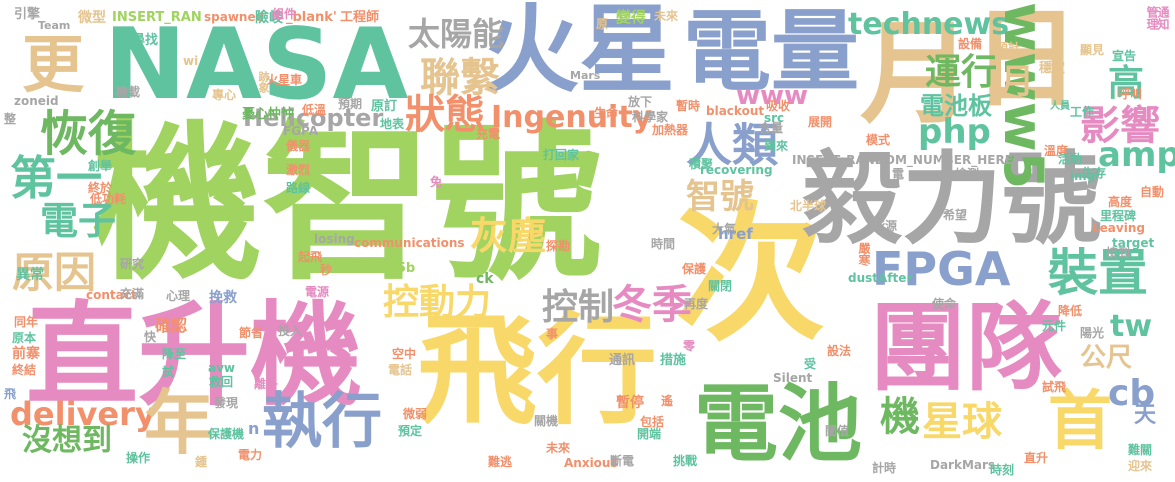 The height and width of the screenshot is (482, 1175). Describe the element at coordinates (437, 302) in the screenshot. I see `word-kongdongli: 控動力` at that location.